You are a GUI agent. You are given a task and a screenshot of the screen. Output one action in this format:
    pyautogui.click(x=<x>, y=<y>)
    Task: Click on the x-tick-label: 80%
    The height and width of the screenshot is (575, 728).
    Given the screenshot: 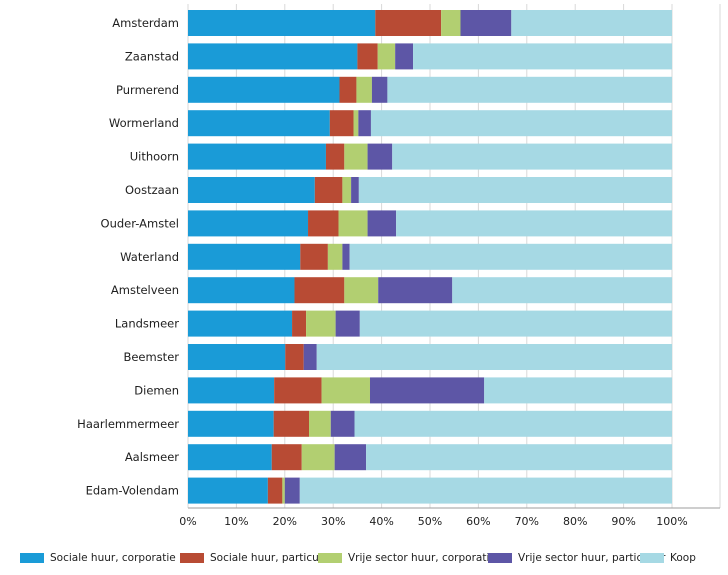 What is the action you would take?
    pyautogui.click(x=575, y=521)
    